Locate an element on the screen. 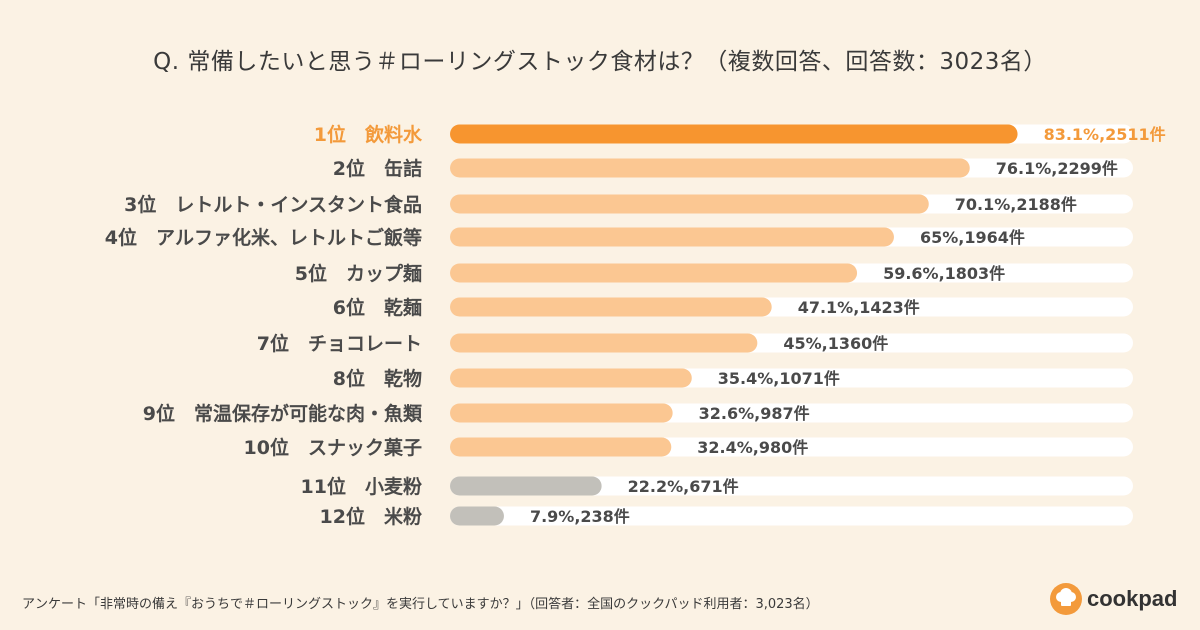 The width and height of the screenshot is (1200, 630). data-label: 65%,1964件 is located at coordinates (972, 237).